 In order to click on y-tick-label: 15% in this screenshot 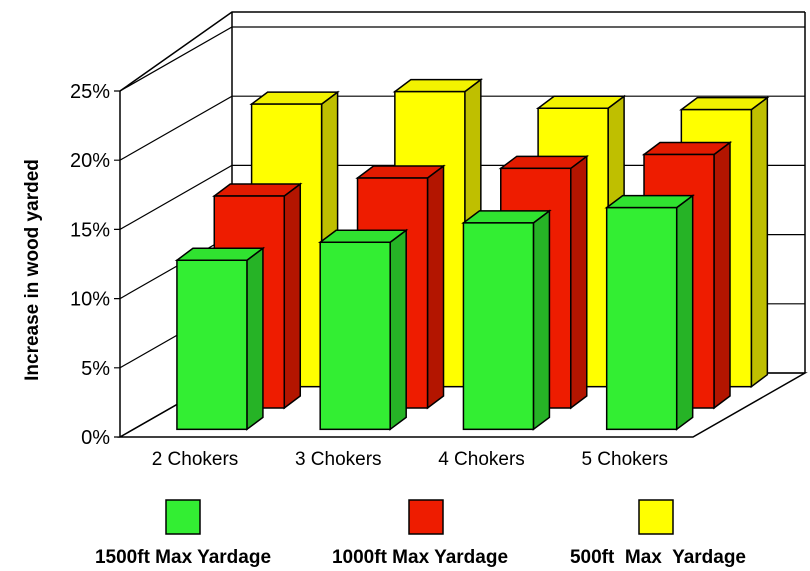, I will do `click(90, 230)`.